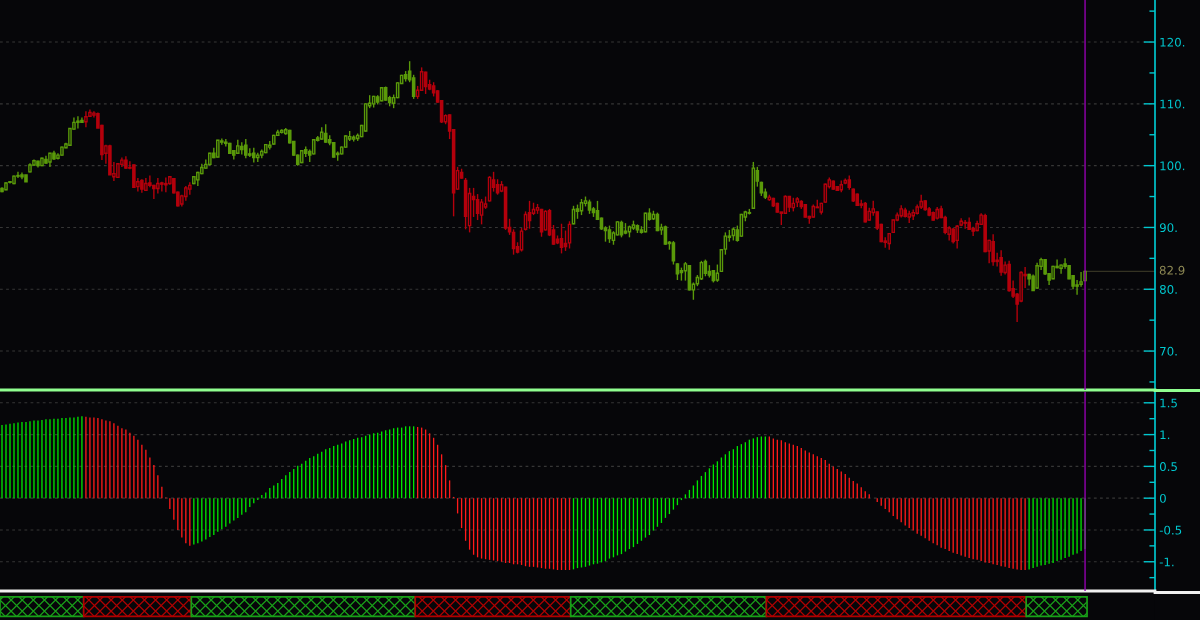  I want to click on ref-line-label: 82.9, so click(1172, 270).